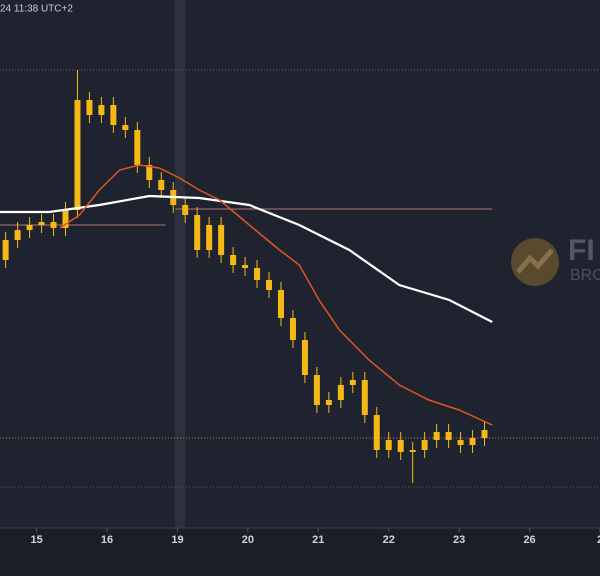 The width and height of the screenshot is (600, 576). What do you see at coordinates (459, 540) in the screenshot?
I see `x-tick-label: 23` at bounding box center [459, 540].